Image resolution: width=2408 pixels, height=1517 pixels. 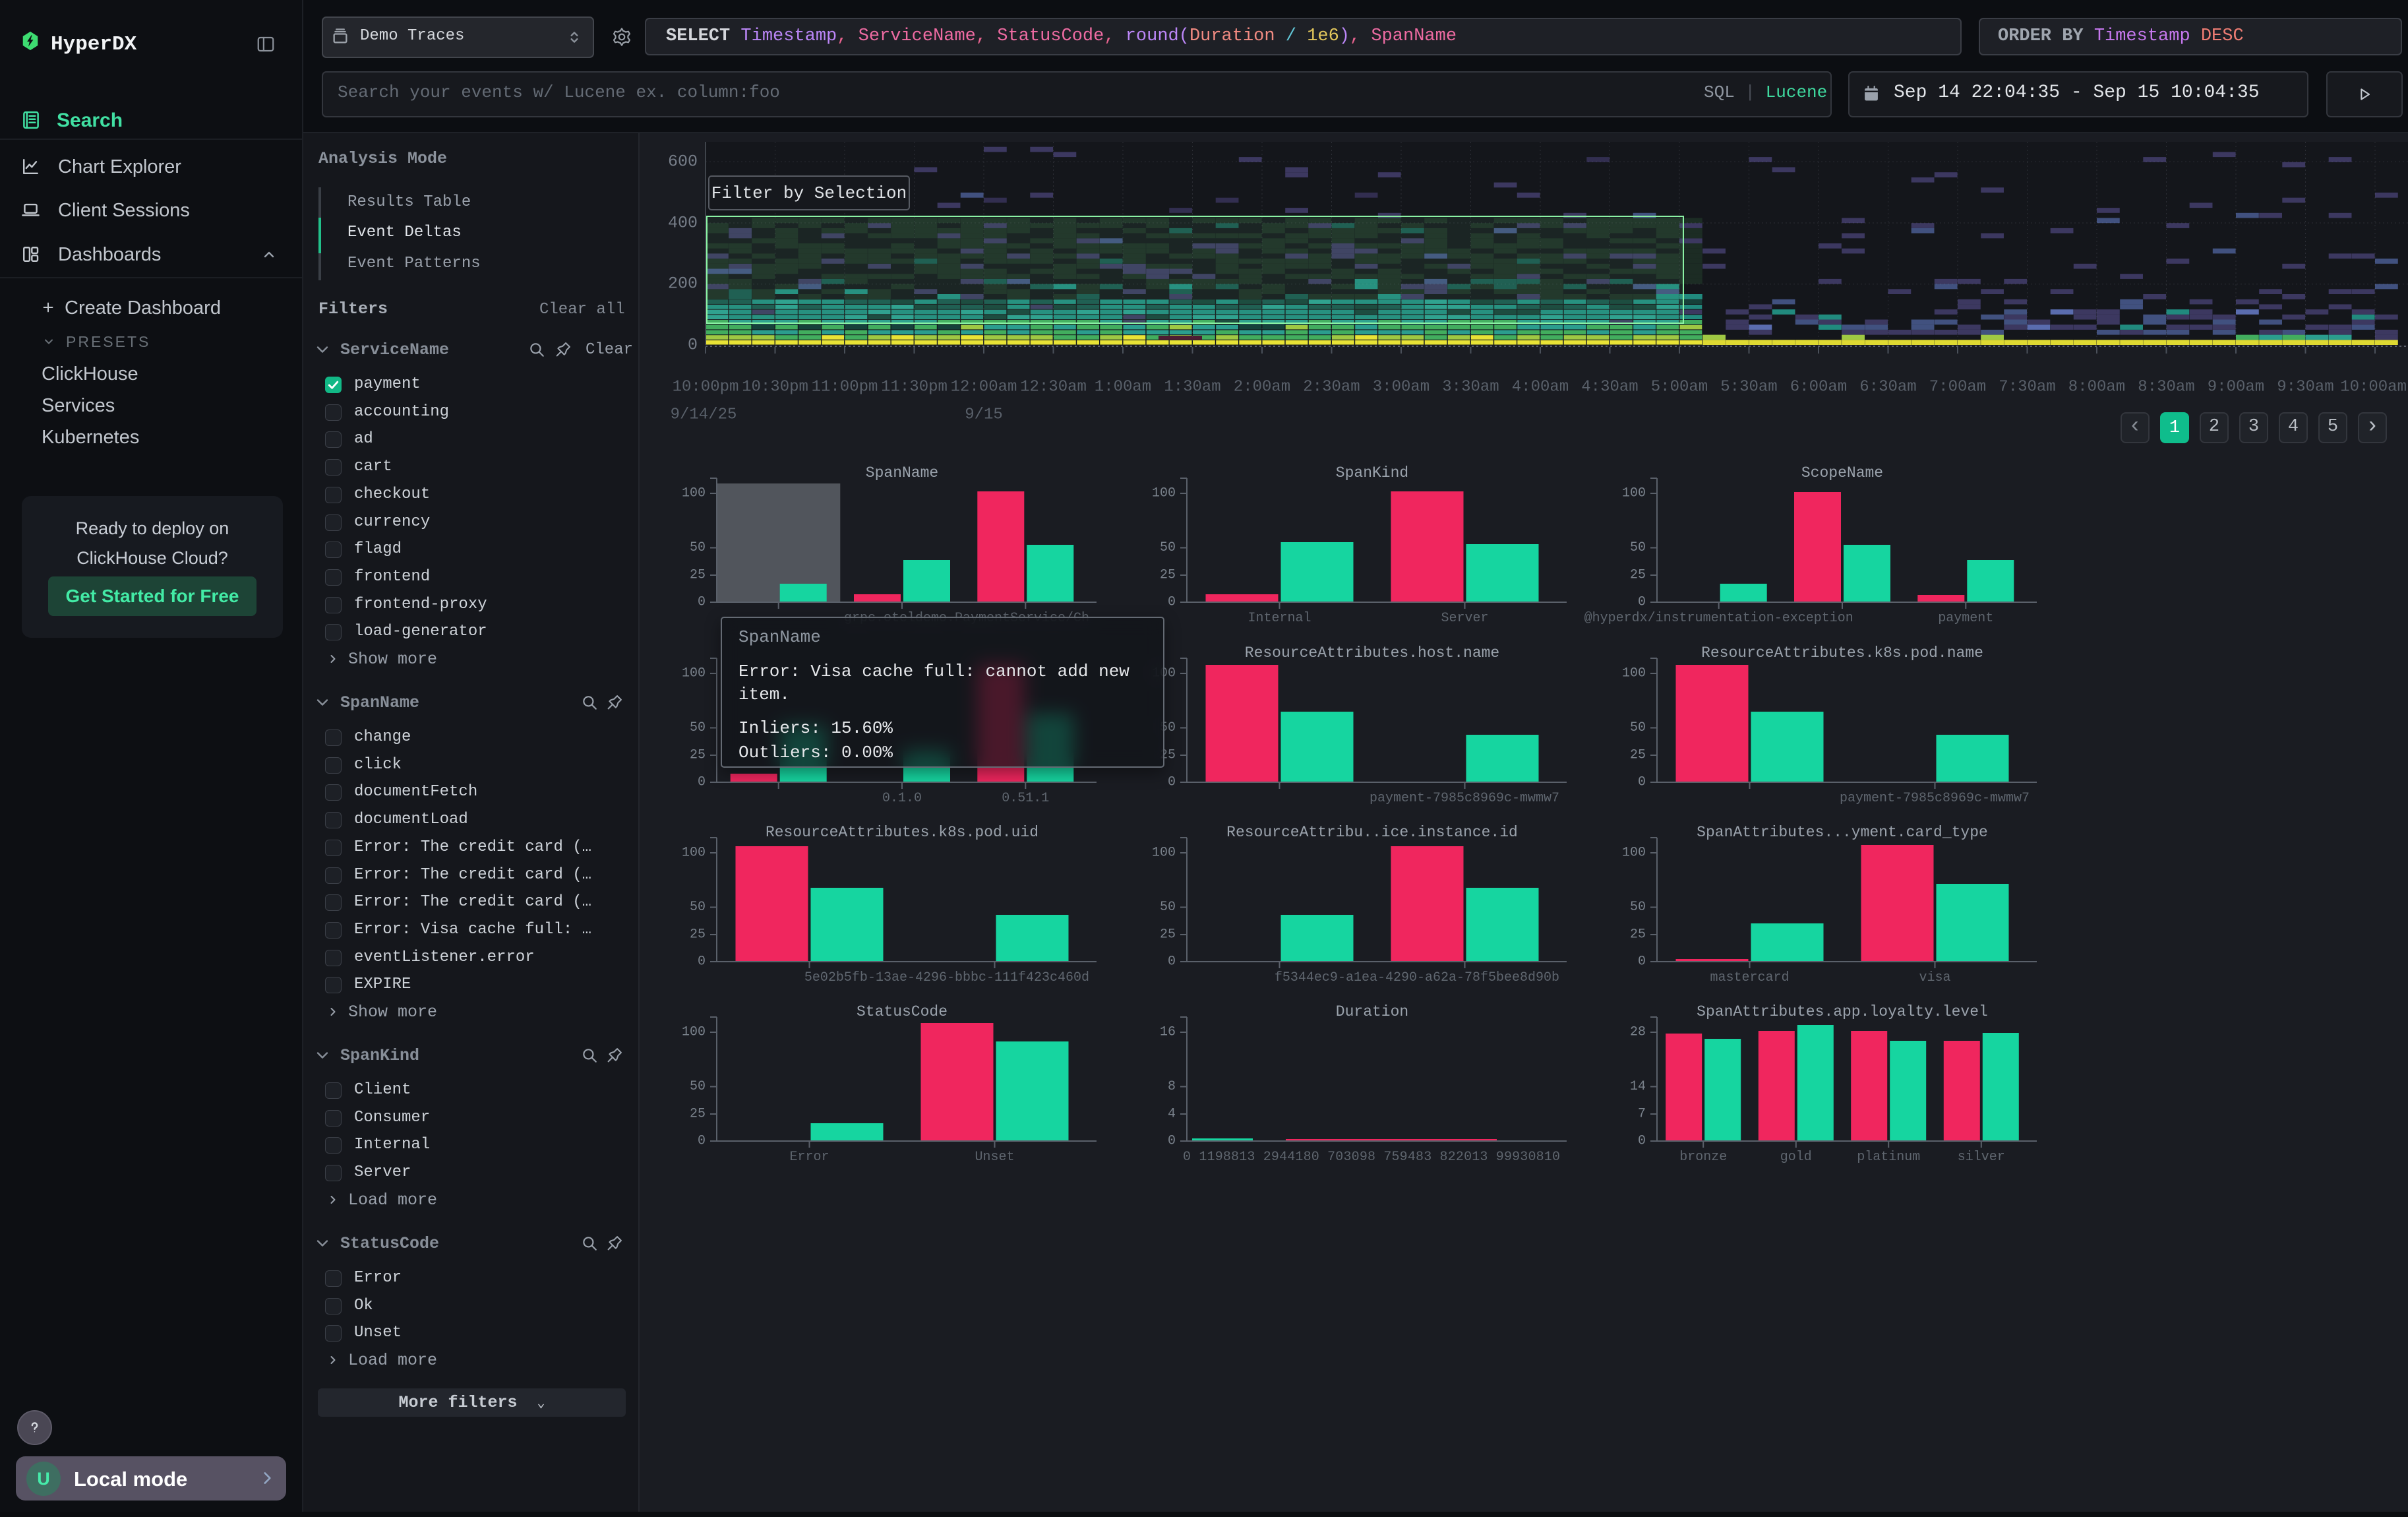 What do you see at coordinates (1638, 1032) in the screenshot?
I see `svg-text: 28` at bounding box center [1638, 1032].